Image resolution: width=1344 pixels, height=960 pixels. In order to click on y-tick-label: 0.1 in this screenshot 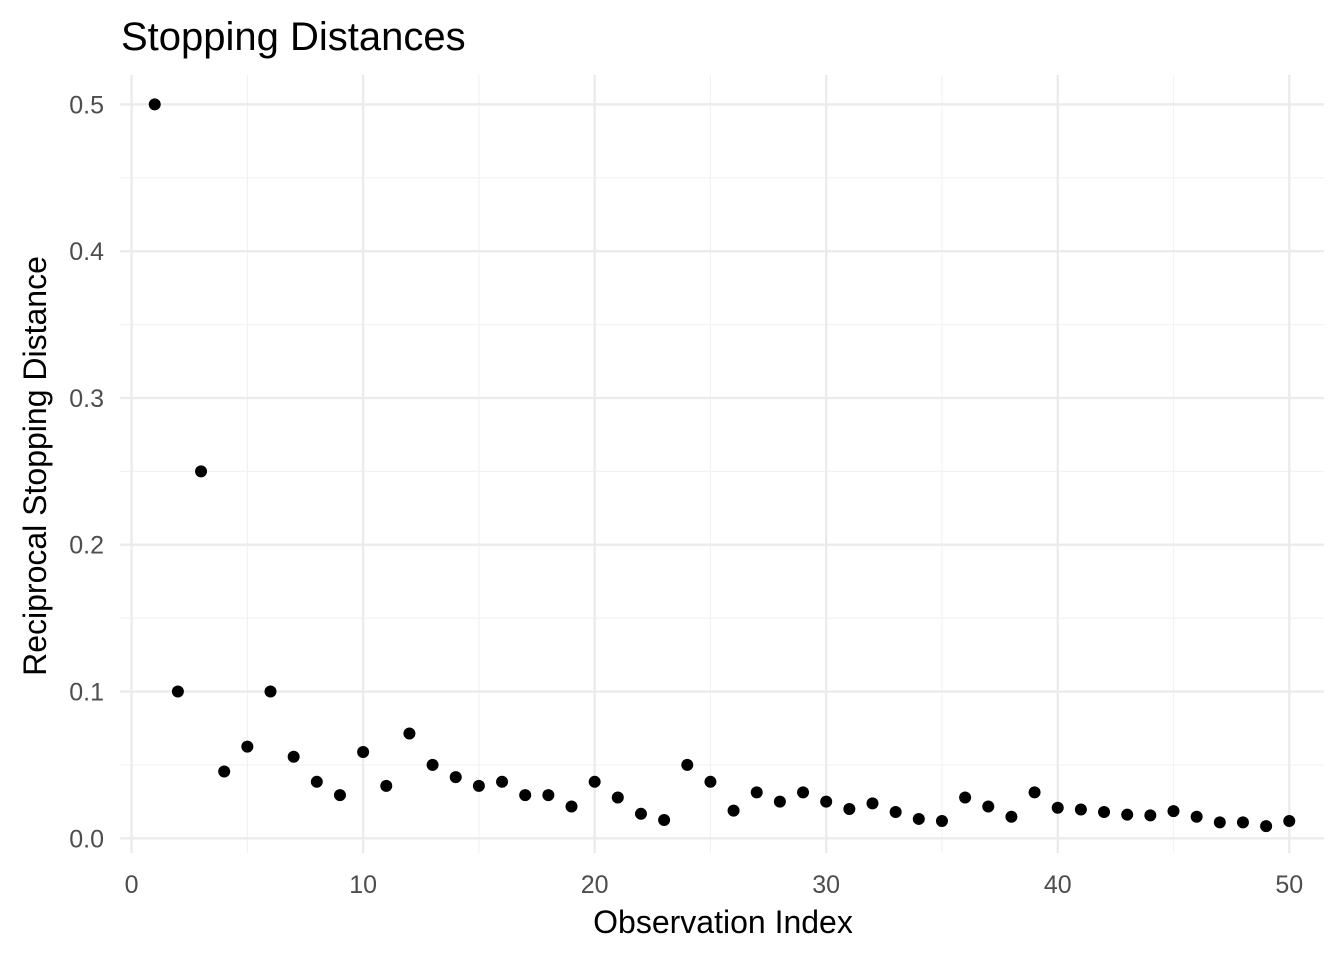, I will do `click(86, 693)`.